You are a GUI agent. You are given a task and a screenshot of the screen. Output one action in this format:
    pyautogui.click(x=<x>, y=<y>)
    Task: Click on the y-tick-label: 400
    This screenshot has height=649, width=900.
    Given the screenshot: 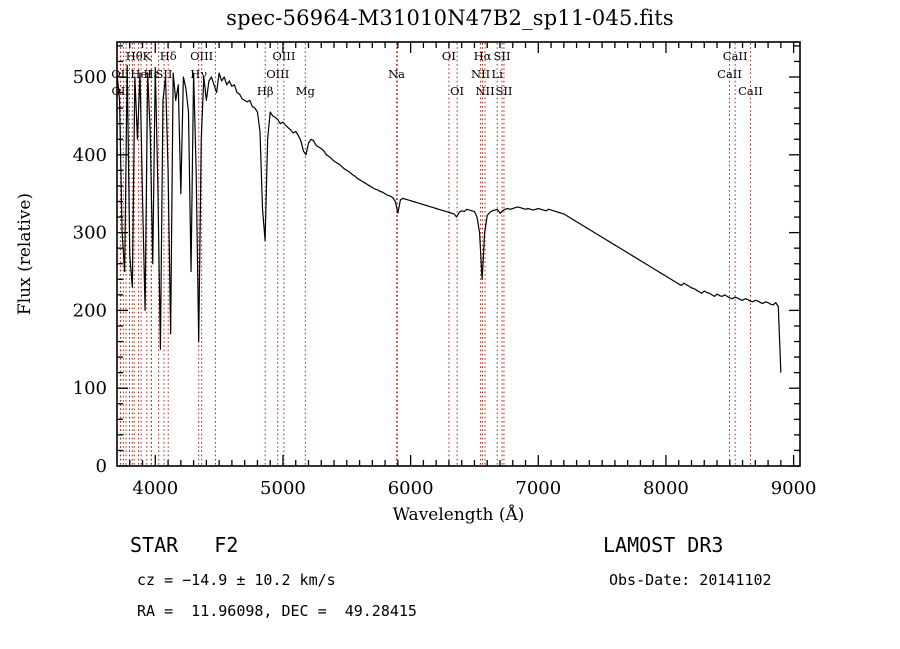 What is the action you would take?
    pyautogui.click(x=90, y=155)
    